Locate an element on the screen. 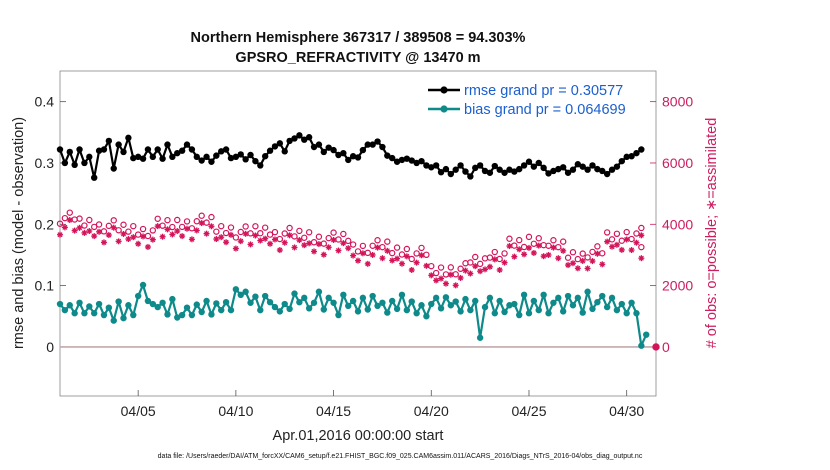 The height and width of the screenshot is (470, 830). x-tick-label: 04/30 is located at coordinates (626, 411).